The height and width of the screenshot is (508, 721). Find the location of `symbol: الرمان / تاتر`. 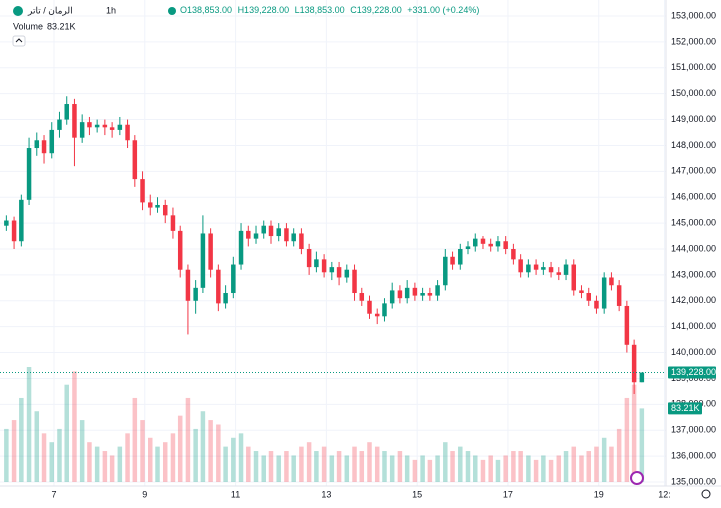

symbol: الرمان / تاتر is located at coordinates (50, 10).